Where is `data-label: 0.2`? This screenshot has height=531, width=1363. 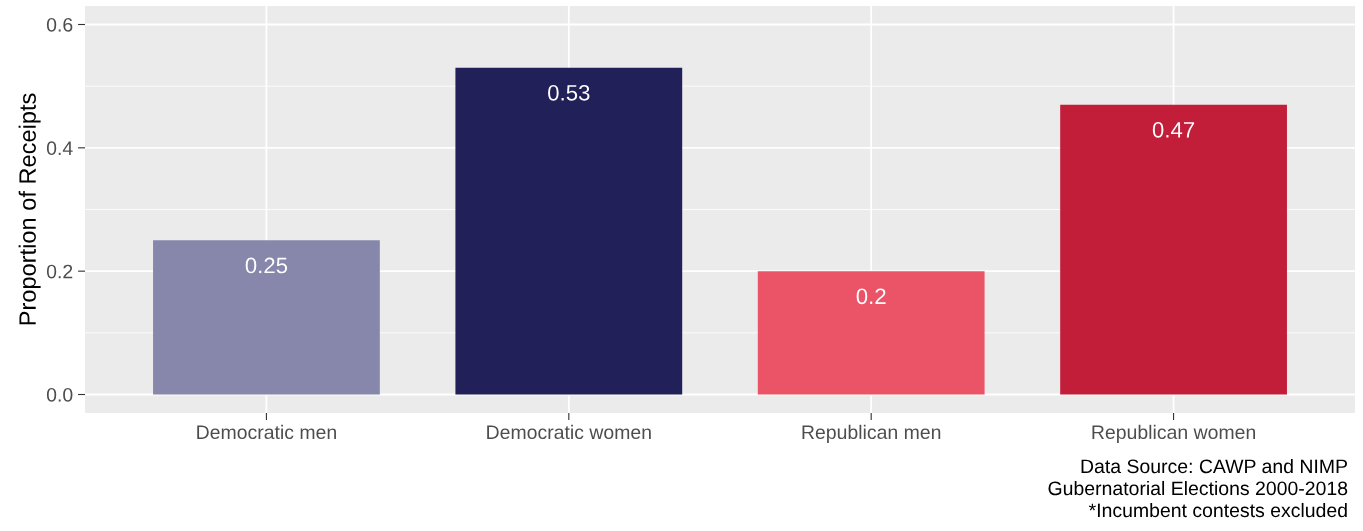 data-label: 0.2 is located at coordinates (871, 296).